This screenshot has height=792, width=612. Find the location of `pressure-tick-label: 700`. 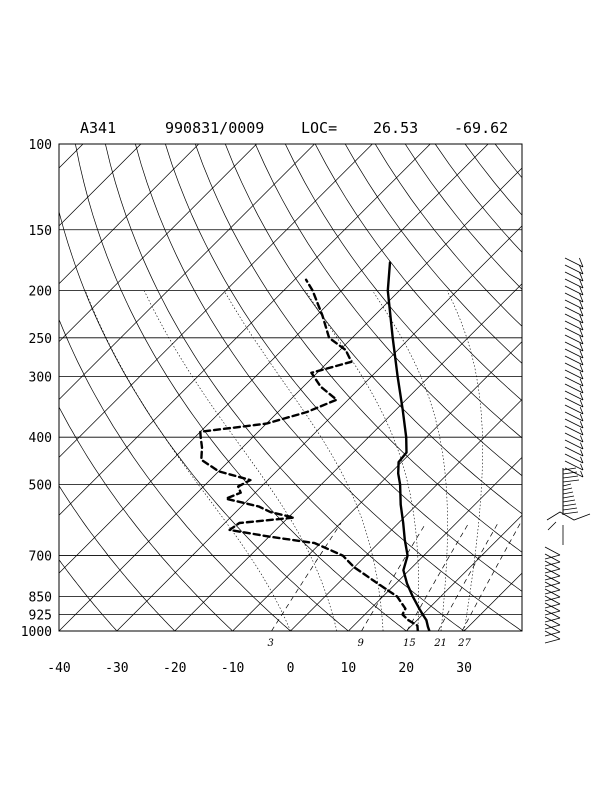

pressure-tick-label: 700 is located at coordinates (40, 557).